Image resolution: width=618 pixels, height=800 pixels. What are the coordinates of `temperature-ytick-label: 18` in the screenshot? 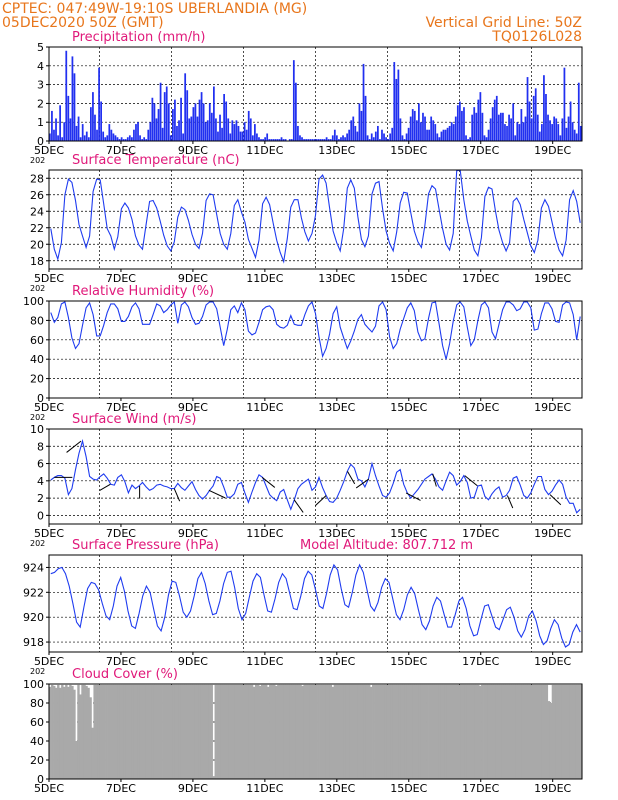 It's located at (37, 261).